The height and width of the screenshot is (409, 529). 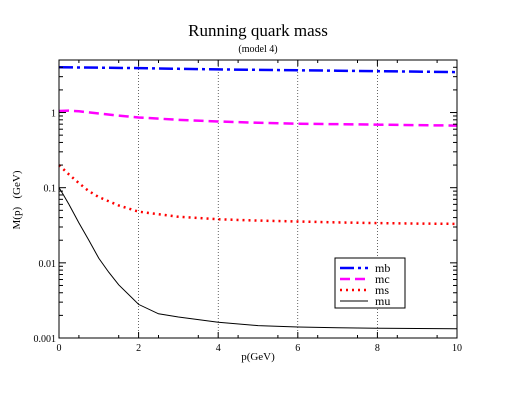 What do you see at coordinates (257, 49) in the screenshot?
I see `chart-subtitle: (model 4)` at bounding box center [257, 49].